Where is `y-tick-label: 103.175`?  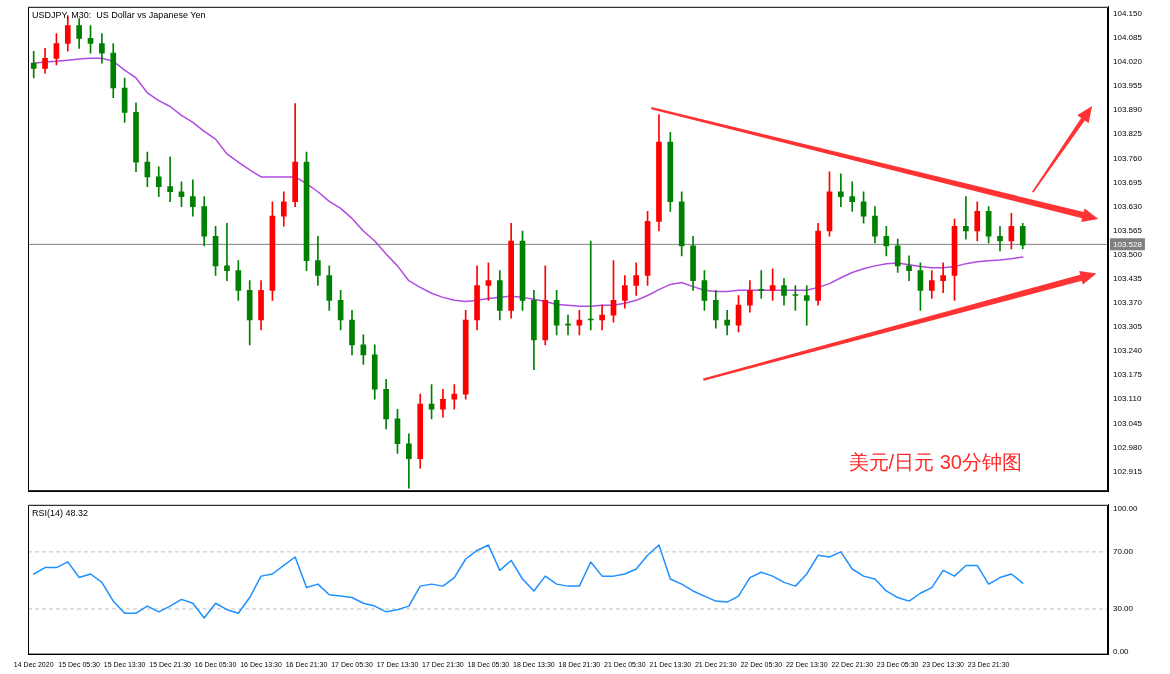
y-tick-label: 103.175 is located at coordinates (1128, 375).